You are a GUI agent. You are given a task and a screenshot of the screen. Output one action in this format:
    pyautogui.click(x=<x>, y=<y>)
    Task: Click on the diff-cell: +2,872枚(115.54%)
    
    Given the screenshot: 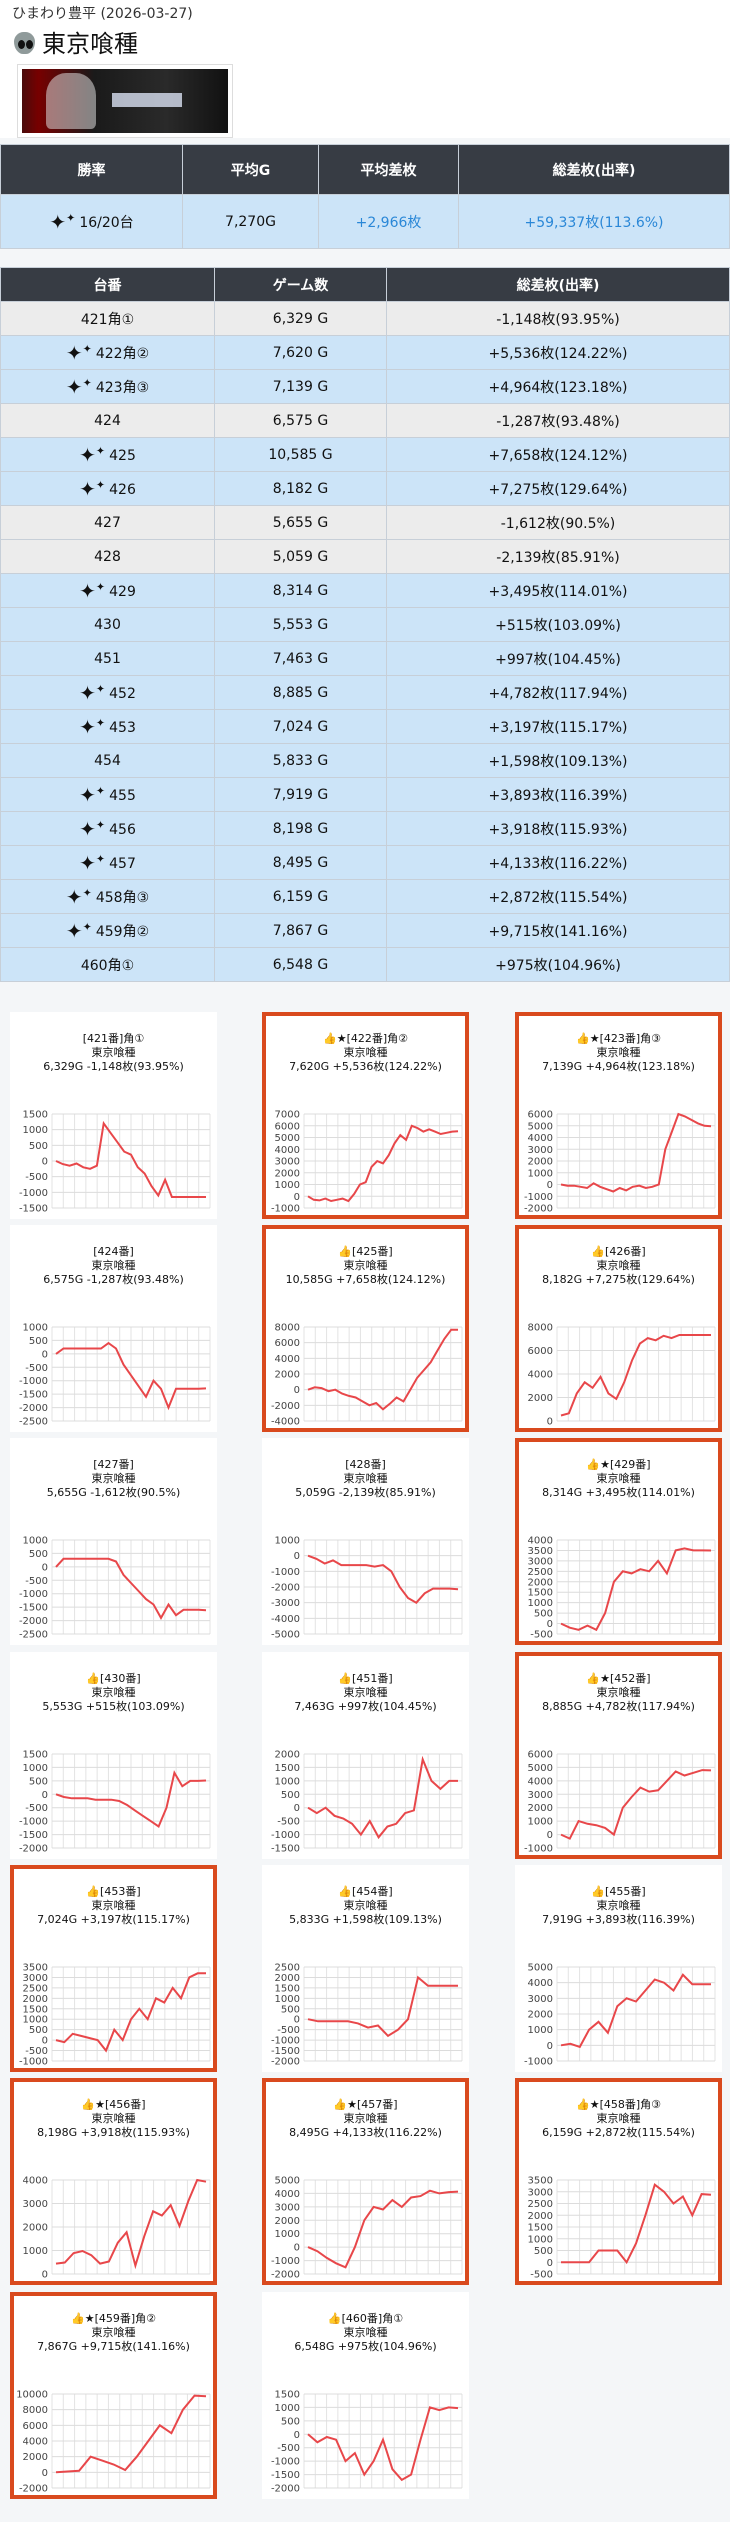 What is the action you would take?
    pyautogui.click(x=558, y=896)
    